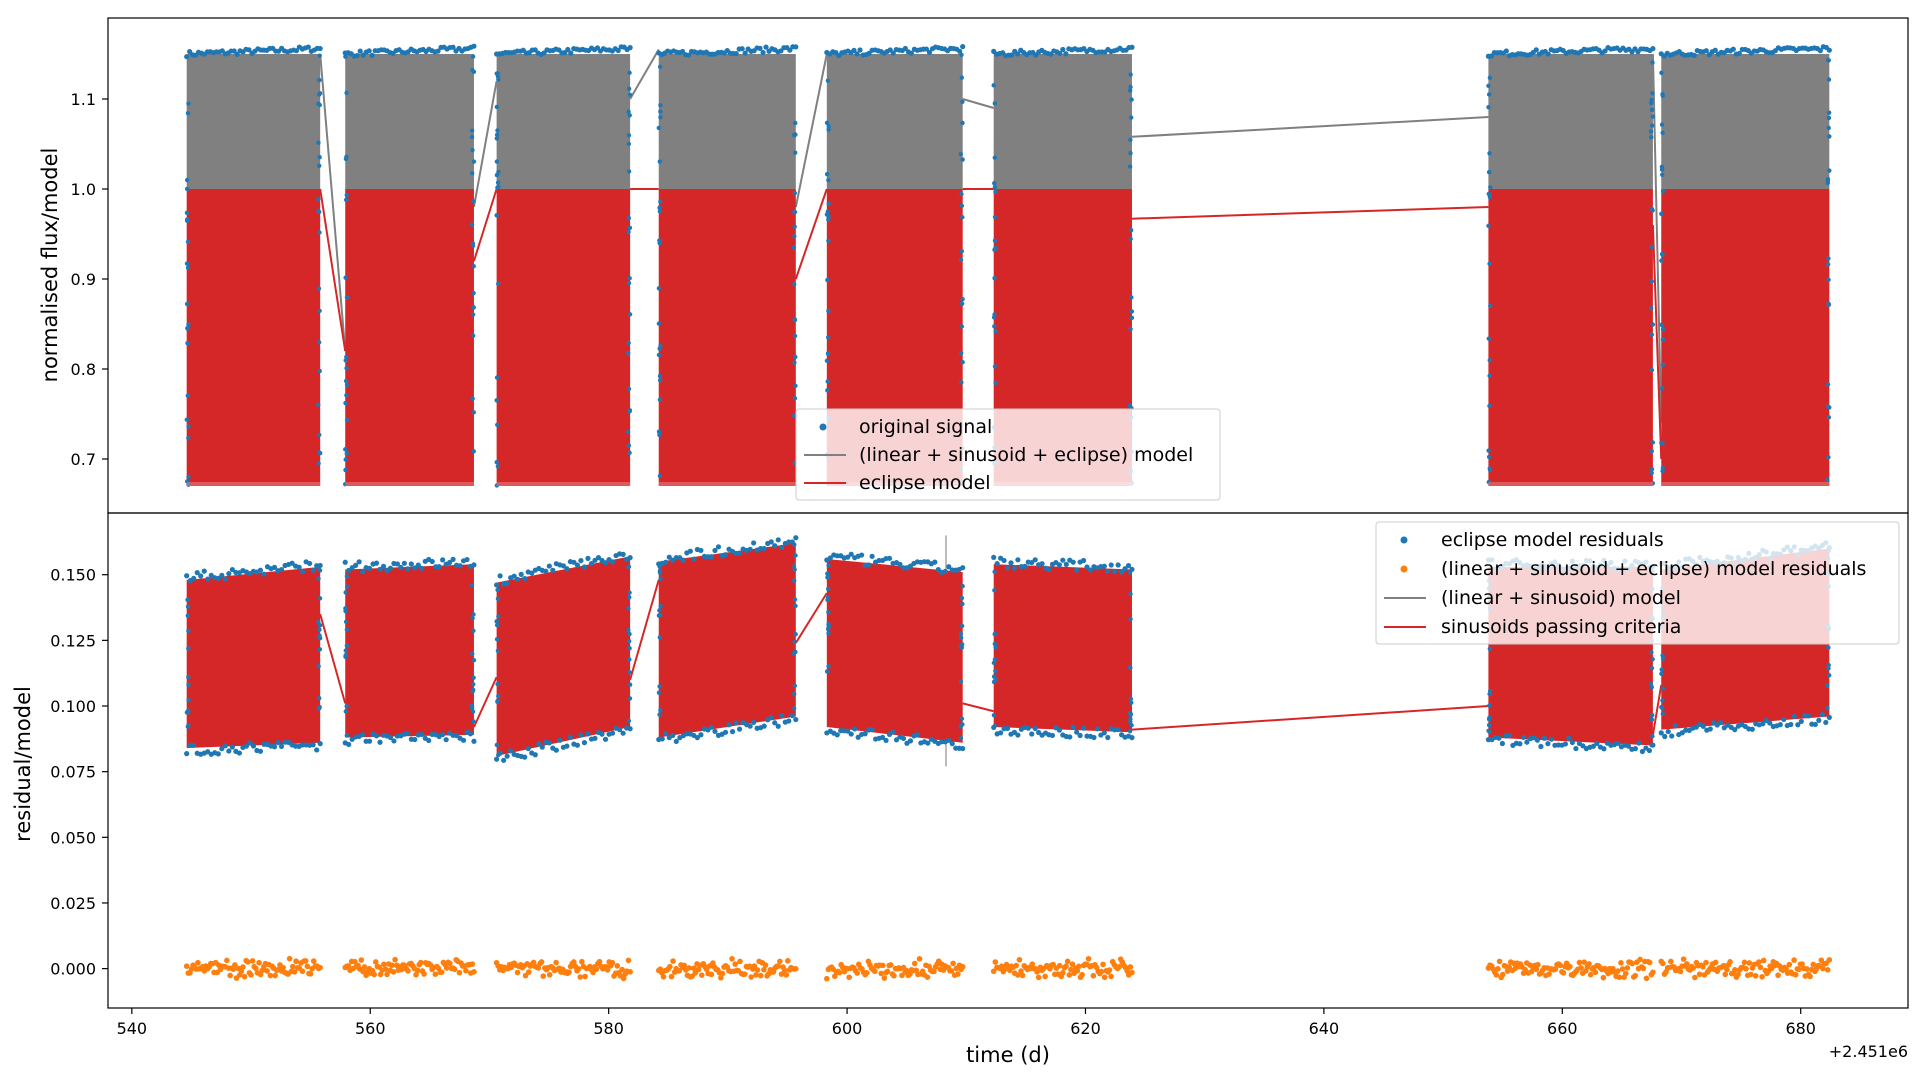 The image size is (1920, 1080). Describe the element at coordinates (1404, 540) in the screenshot. I see `legend-marker-eclipse-residuals` at that location.